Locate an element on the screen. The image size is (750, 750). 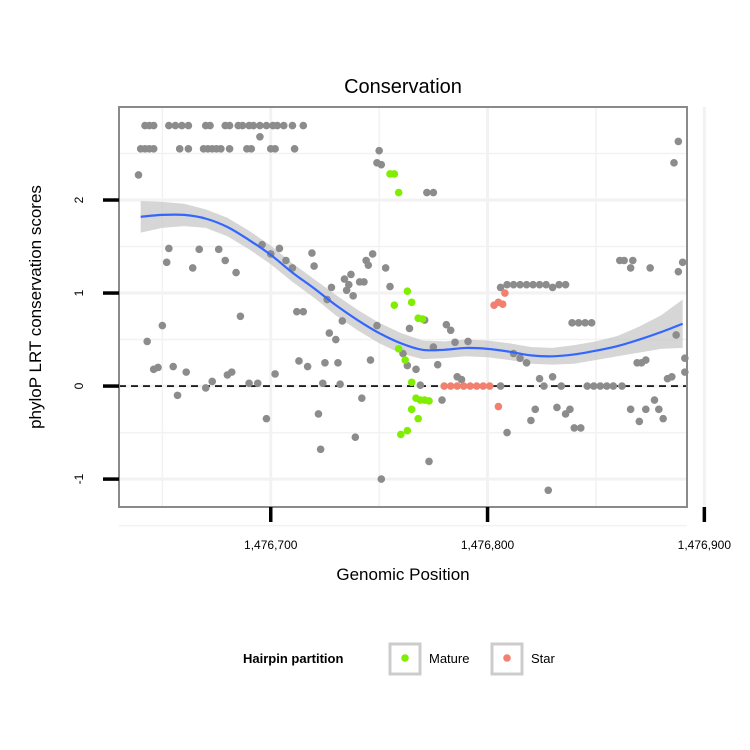
y-tick-label: 0 is located at coordinates (79, 385).